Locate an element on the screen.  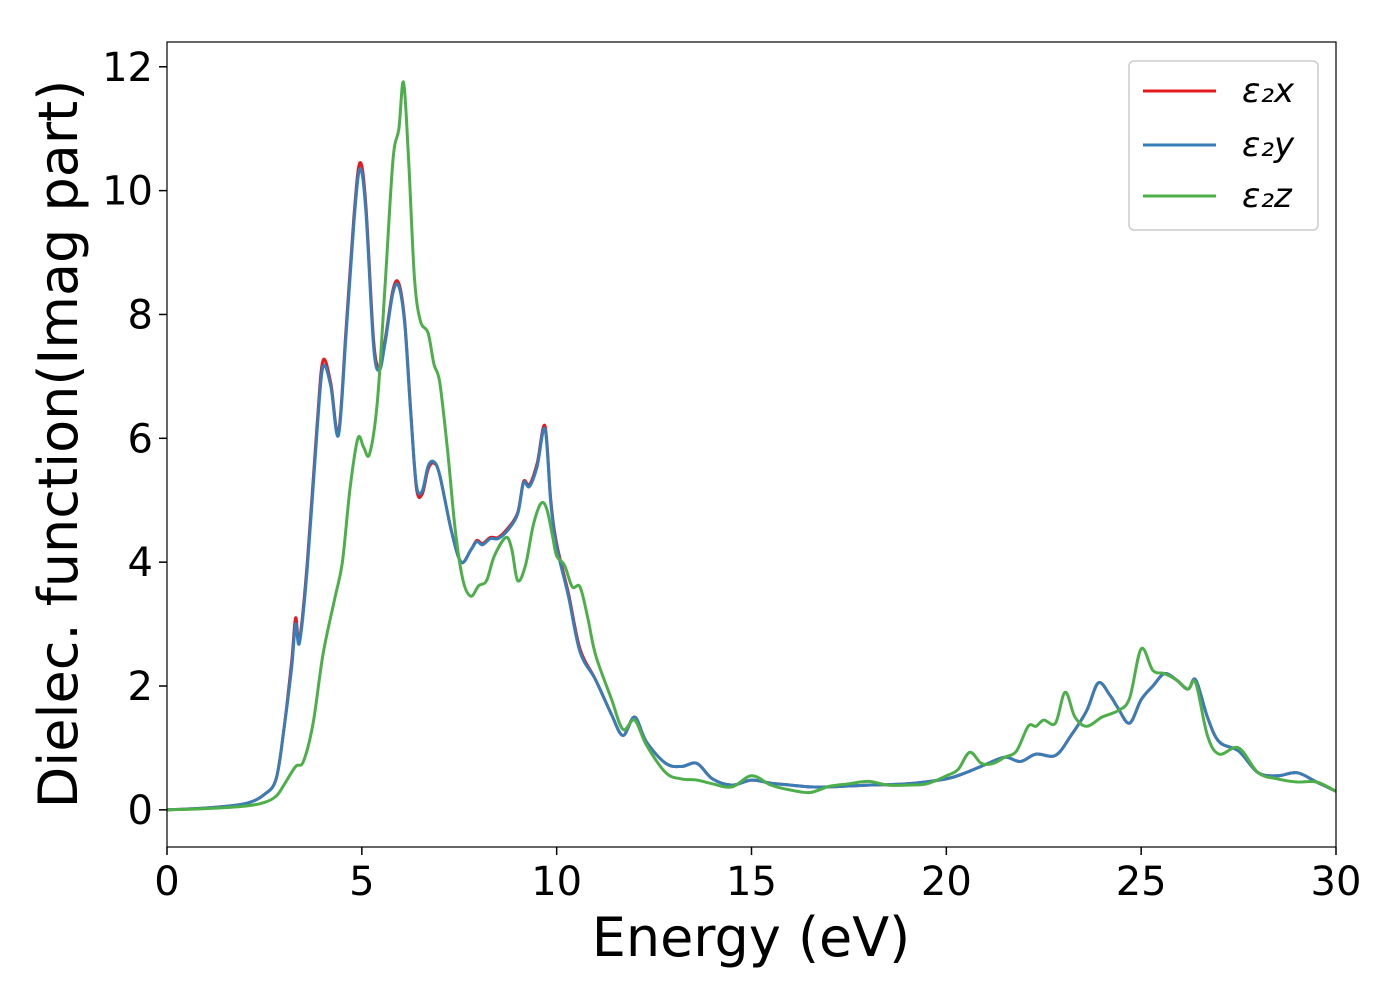
legend-label-y: ε₂y is located at coordinates (1268, 145).